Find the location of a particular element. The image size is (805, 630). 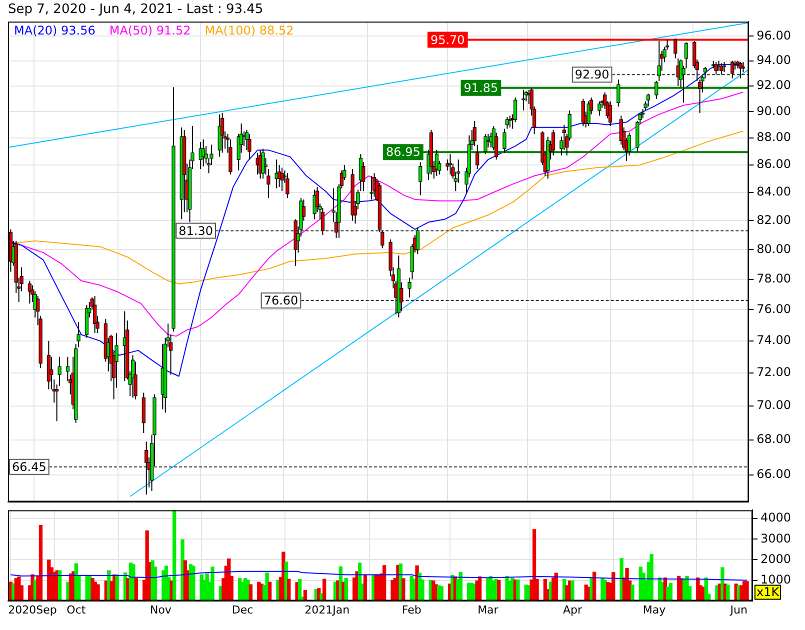

ref-line-label: 76.60 is located at coordinates (281, 301).